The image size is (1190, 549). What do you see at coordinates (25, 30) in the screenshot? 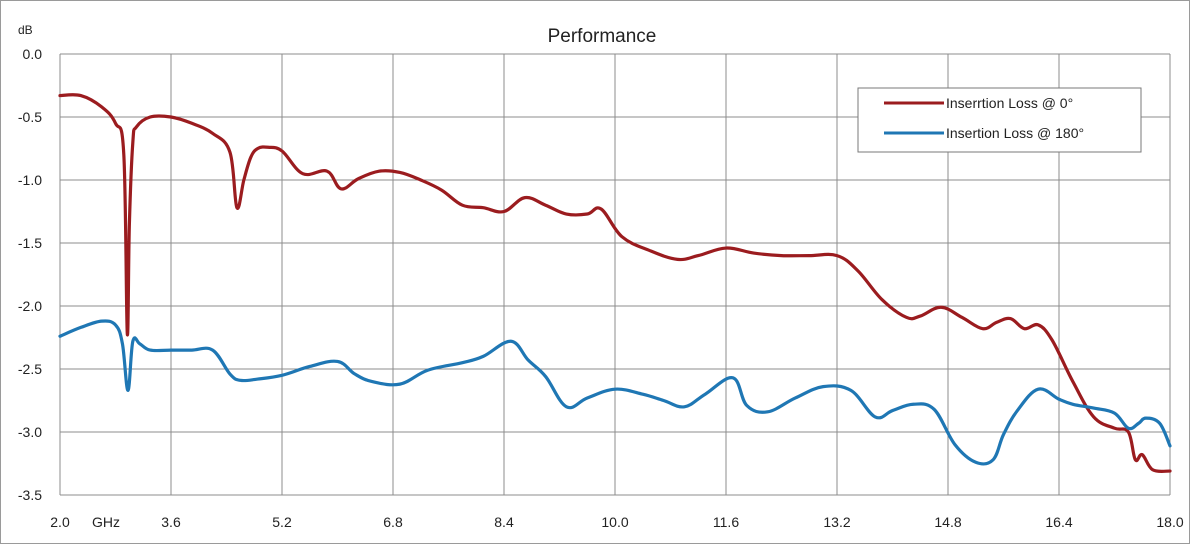
I see `y-axis-unit-label: dB` at bounding box center [25, 30].